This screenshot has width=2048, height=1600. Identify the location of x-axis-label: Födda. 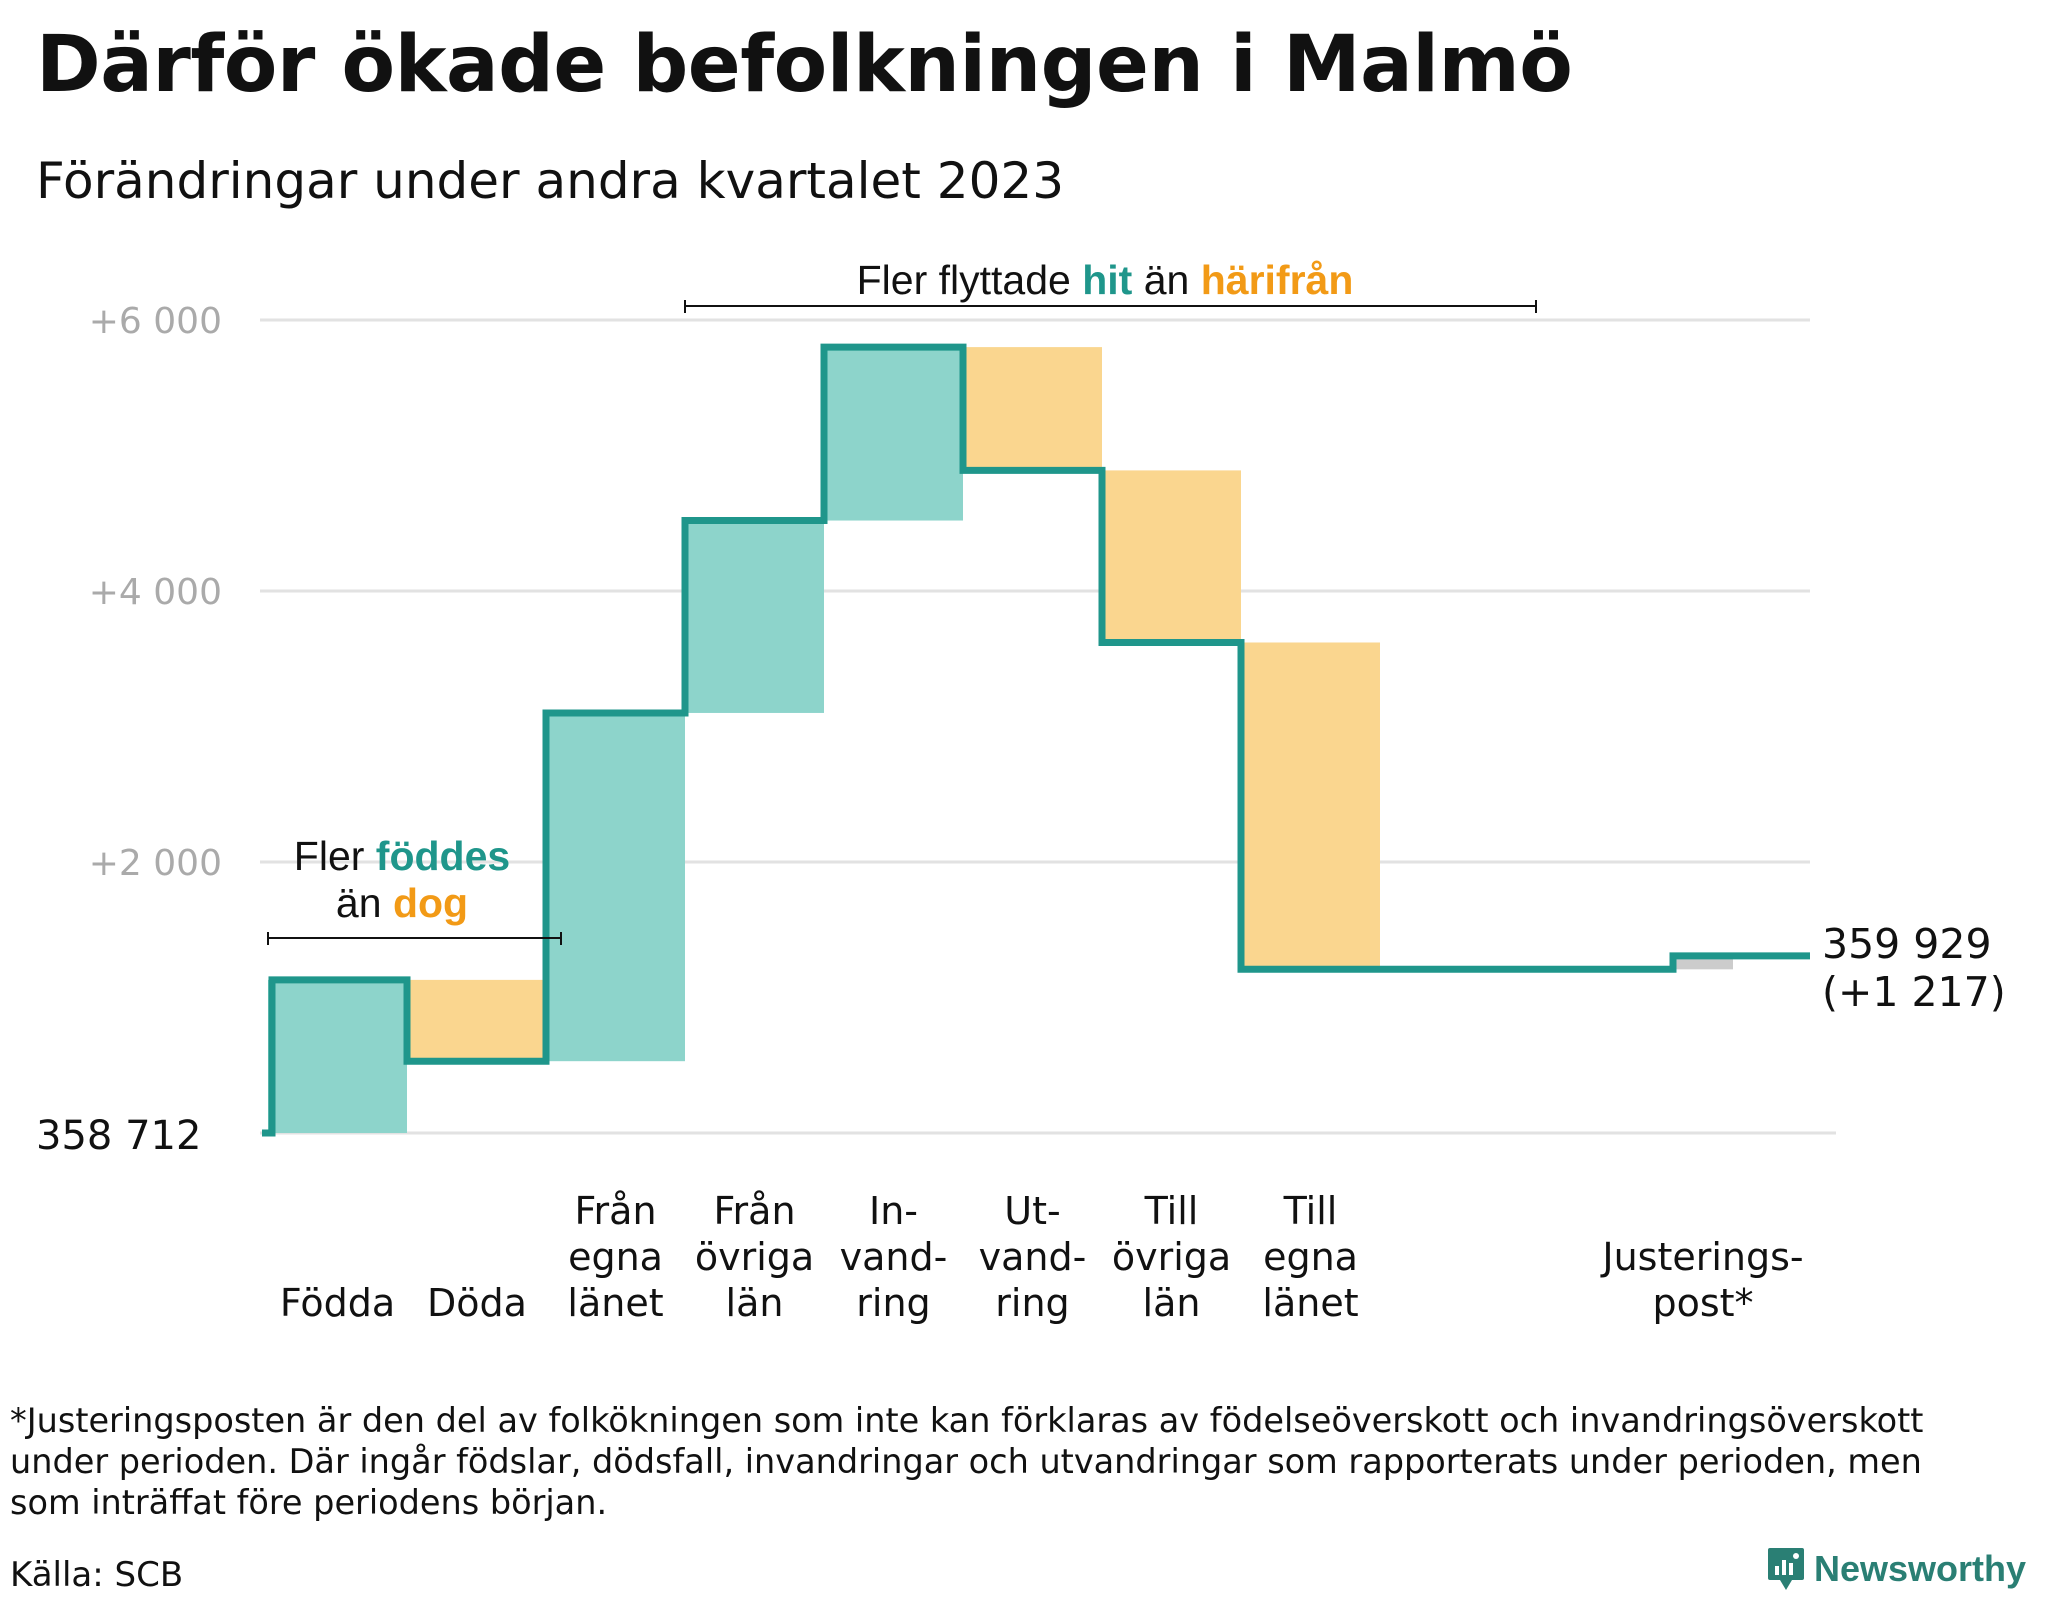
(337, 1303).